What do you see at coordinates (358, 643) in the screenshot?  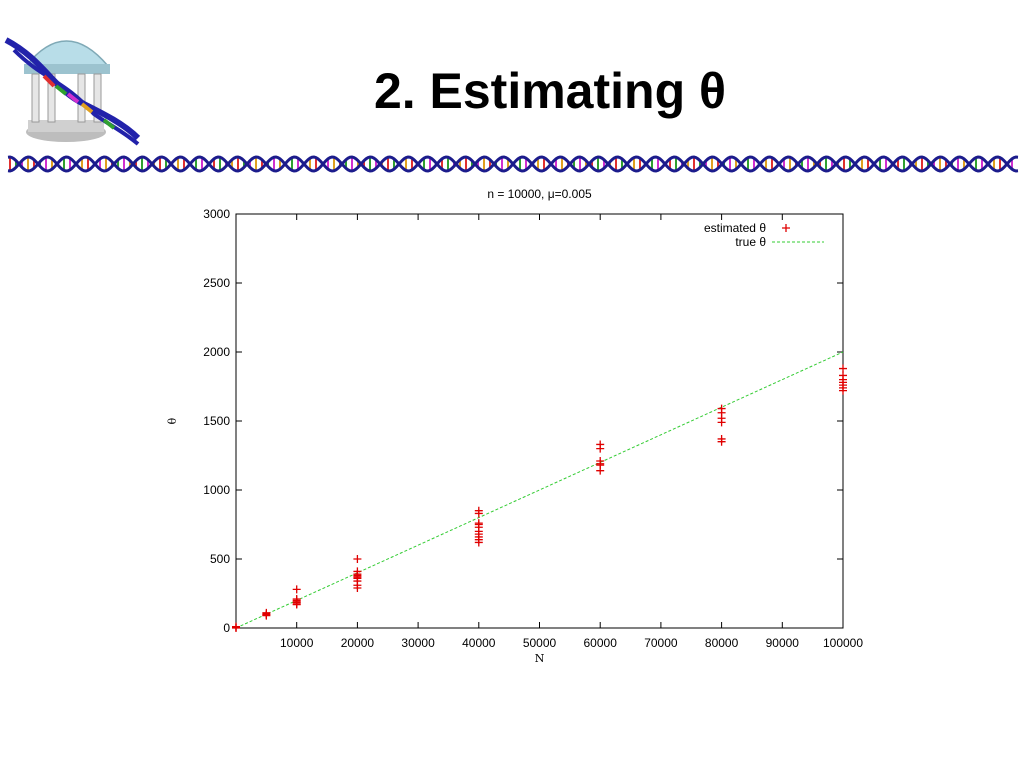 I see `x-tick-label: 20000` at bounding box center [358, 643].